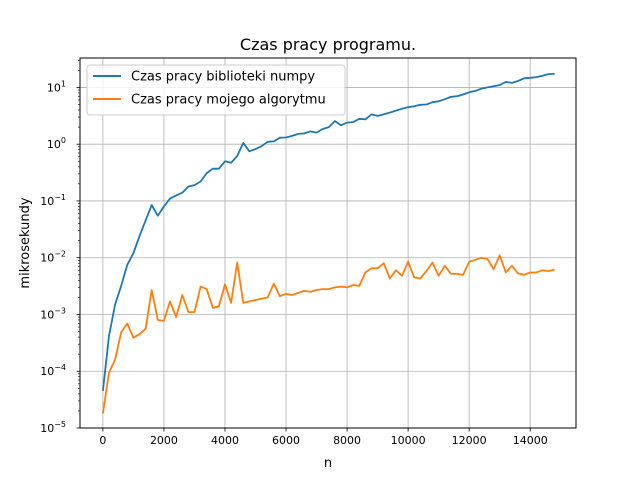 The width and height of the screenshot is (640, 480). What do you see at coordinates (408, 440) in the screenshot?
I see `x-tick-label: 10000` at bounding box center [408, 440].